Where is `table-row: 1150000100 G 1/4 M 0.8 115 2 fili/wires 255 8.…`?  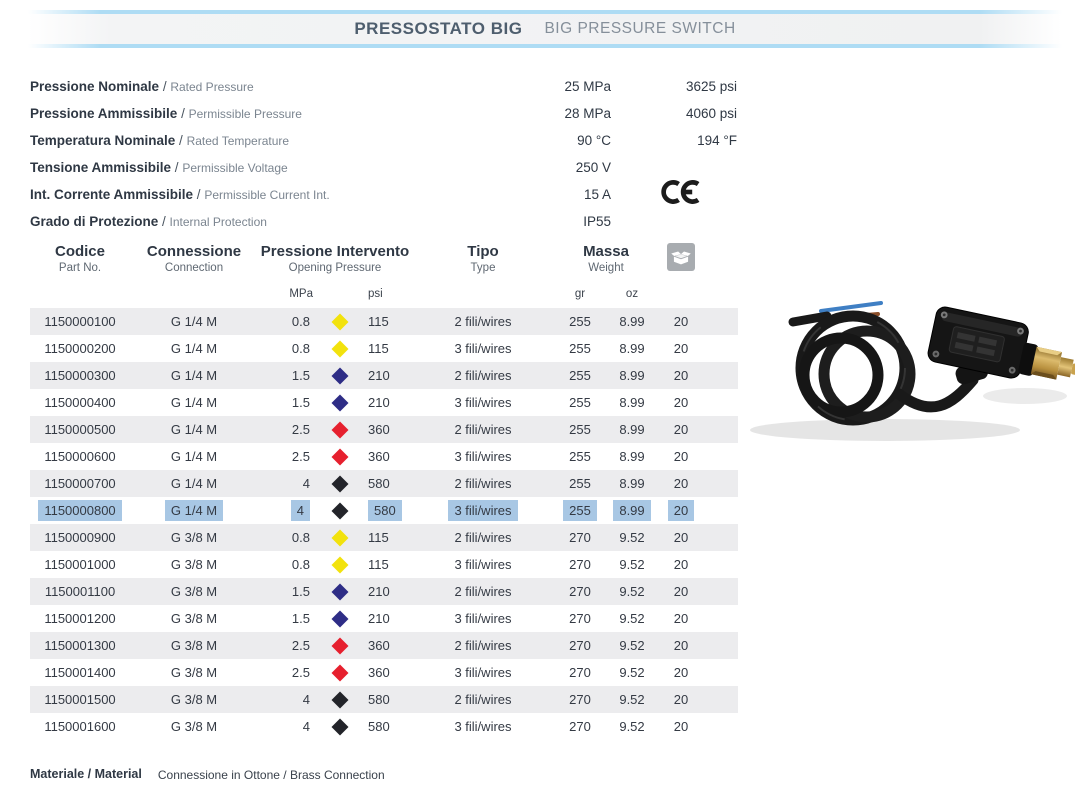 table-row: 1150000100 G 1/4 M 0.8 115 2 fili/wires 255 8.… is located at coordinates (384, 322).